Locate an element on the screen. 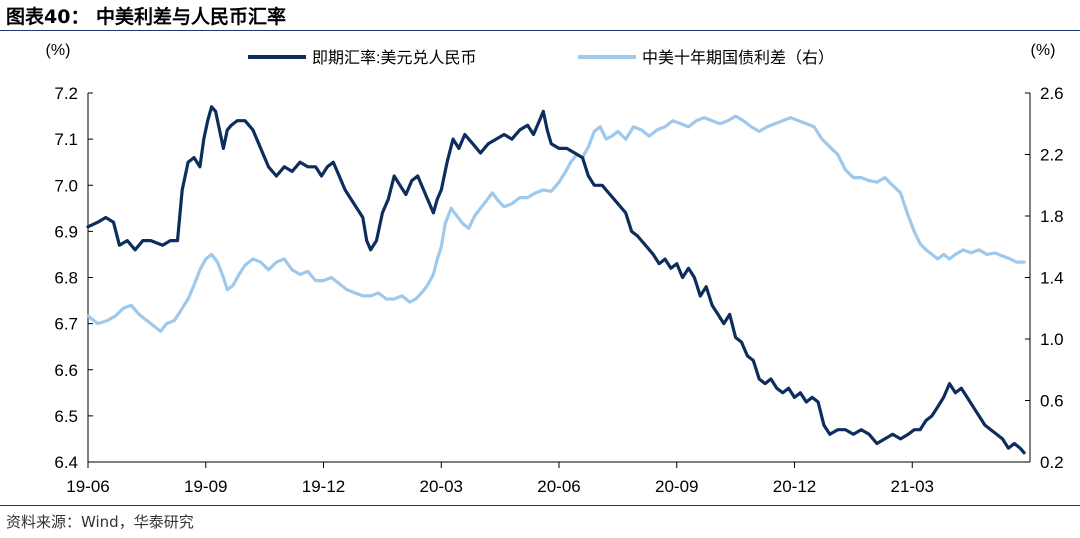 The width and height of the screenshot is (1080, 538). right-axis-unit: (%) is located at coordinates (1043, 50).